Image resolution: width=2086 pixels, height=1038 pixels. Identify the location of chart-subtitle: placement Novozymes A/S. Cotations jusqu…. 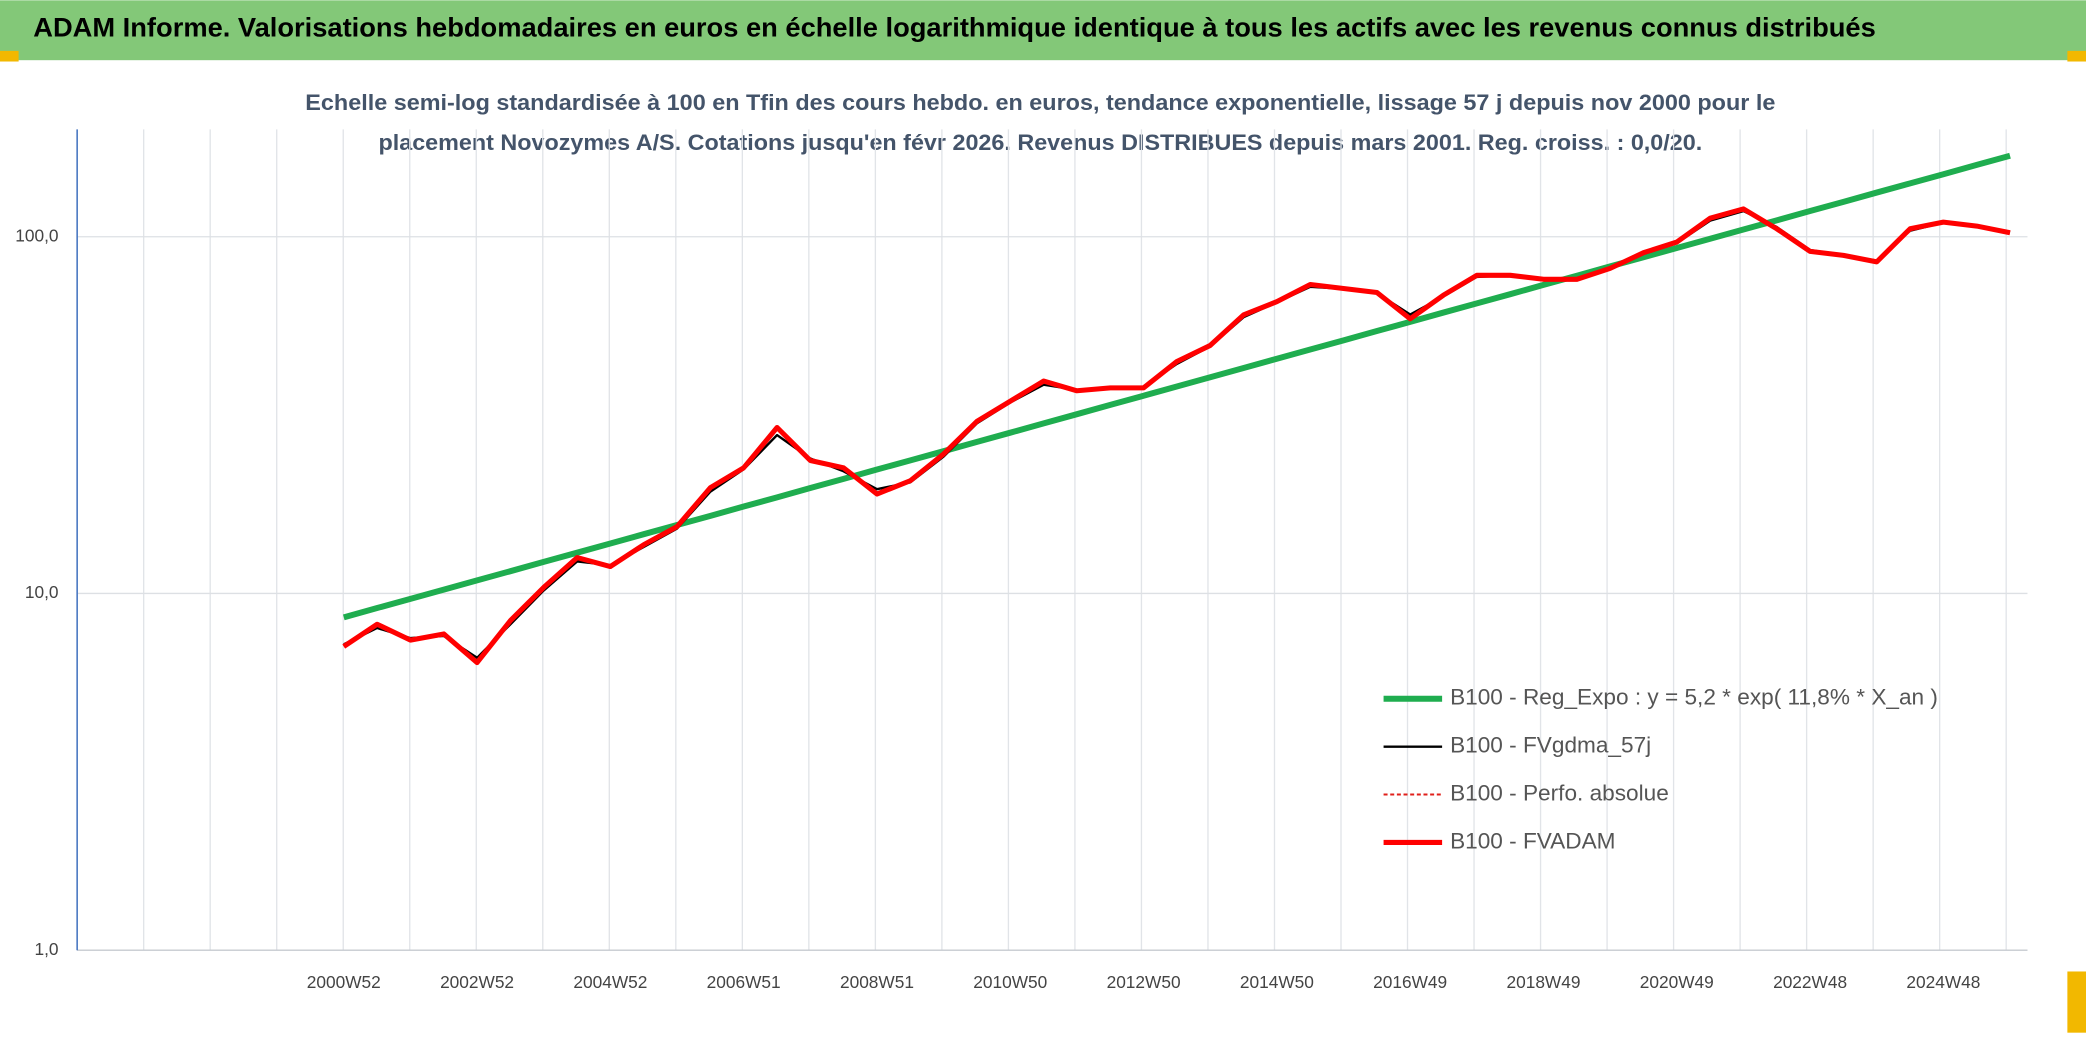
(1040, 142).